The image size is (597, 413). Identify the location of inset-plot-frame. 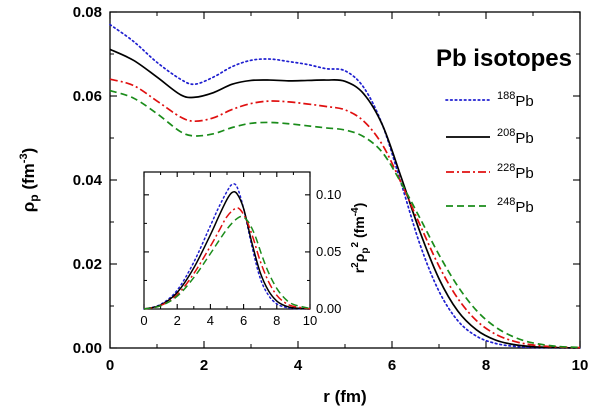
(227, 240).